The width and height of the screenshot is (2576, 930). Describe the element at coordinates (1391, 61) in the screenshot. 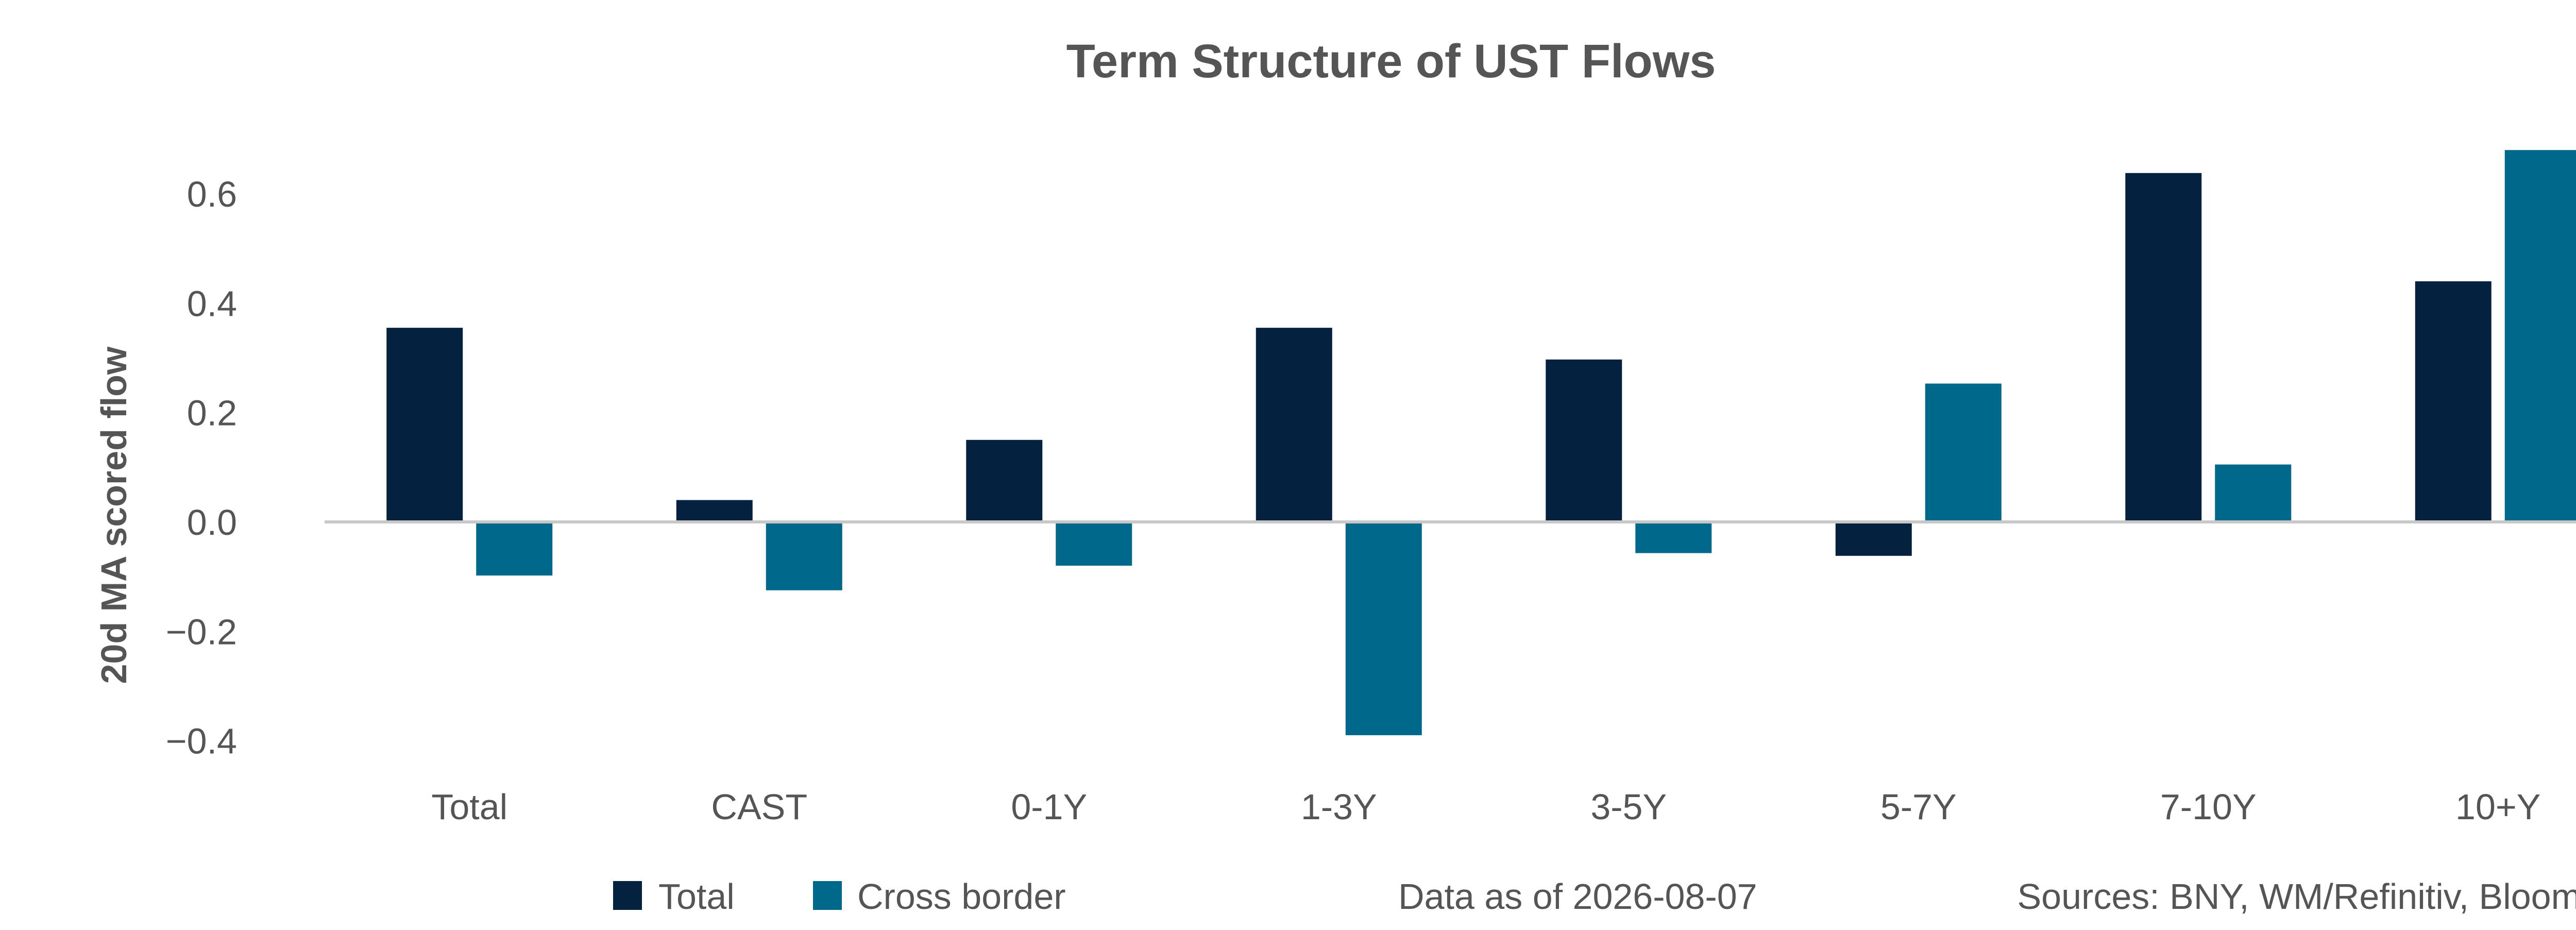

I see `chart-title: Term Structure of UST Flows` at that location.